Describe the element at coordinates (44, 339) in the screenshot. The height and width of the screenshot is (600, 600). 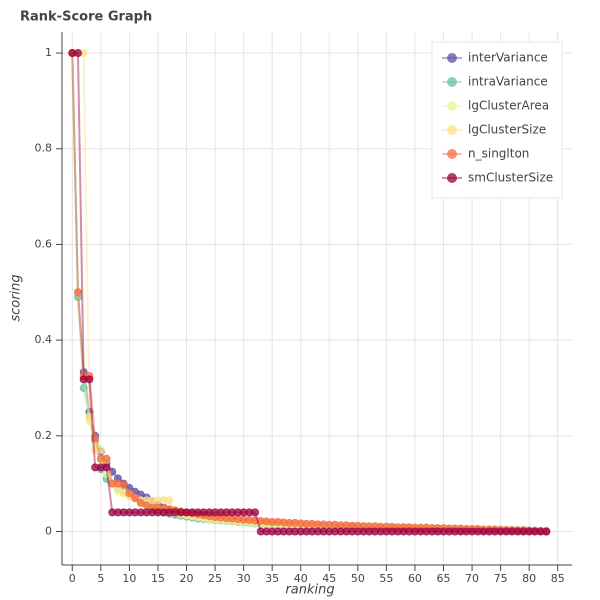
I see `y-tick-label: 0.4` at that location.